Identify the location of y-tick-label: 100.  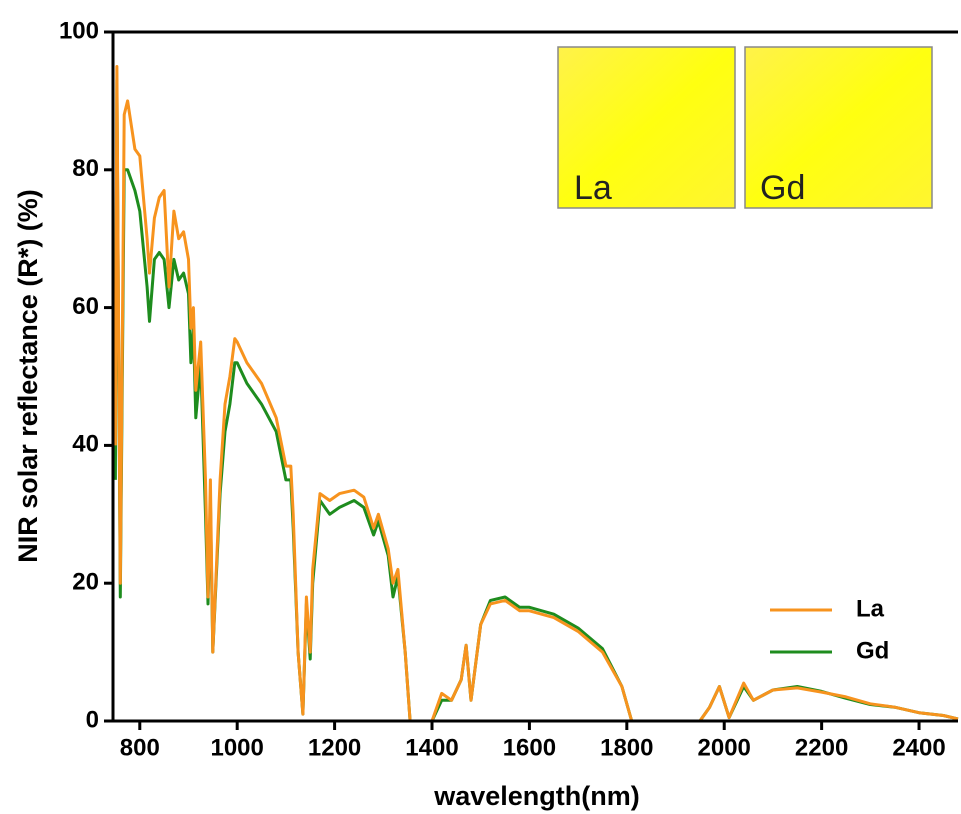
(79, 30).